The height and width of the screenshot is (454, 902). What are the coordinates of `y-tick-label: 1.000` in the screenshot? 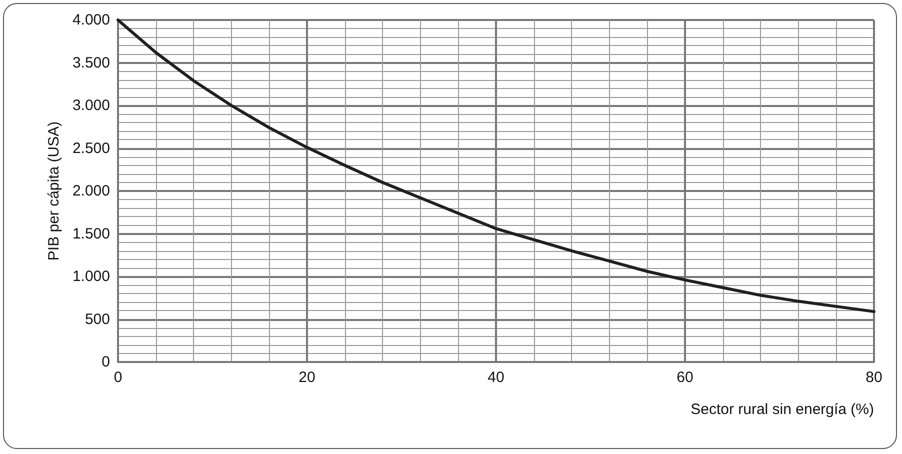 It's located at (91, 276).